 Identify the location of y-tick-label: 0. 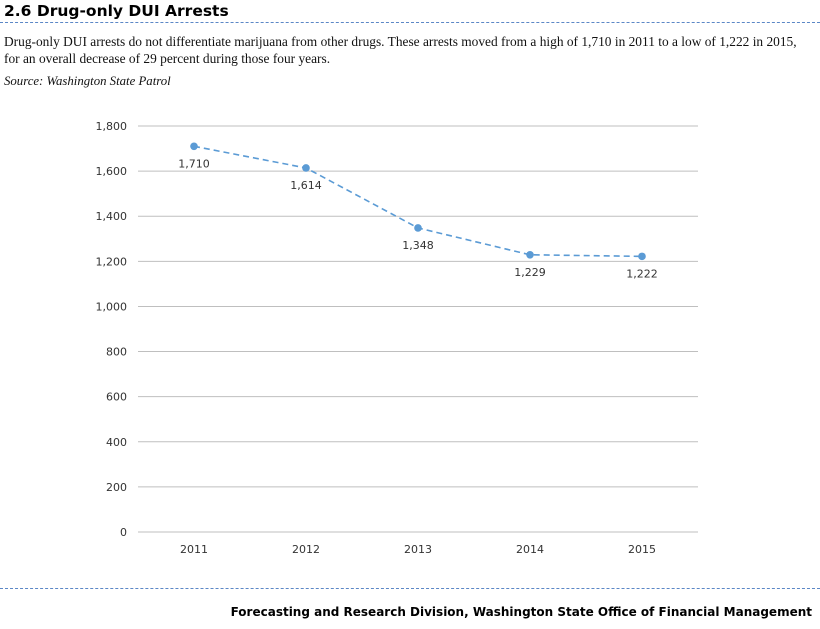
(123, 532).